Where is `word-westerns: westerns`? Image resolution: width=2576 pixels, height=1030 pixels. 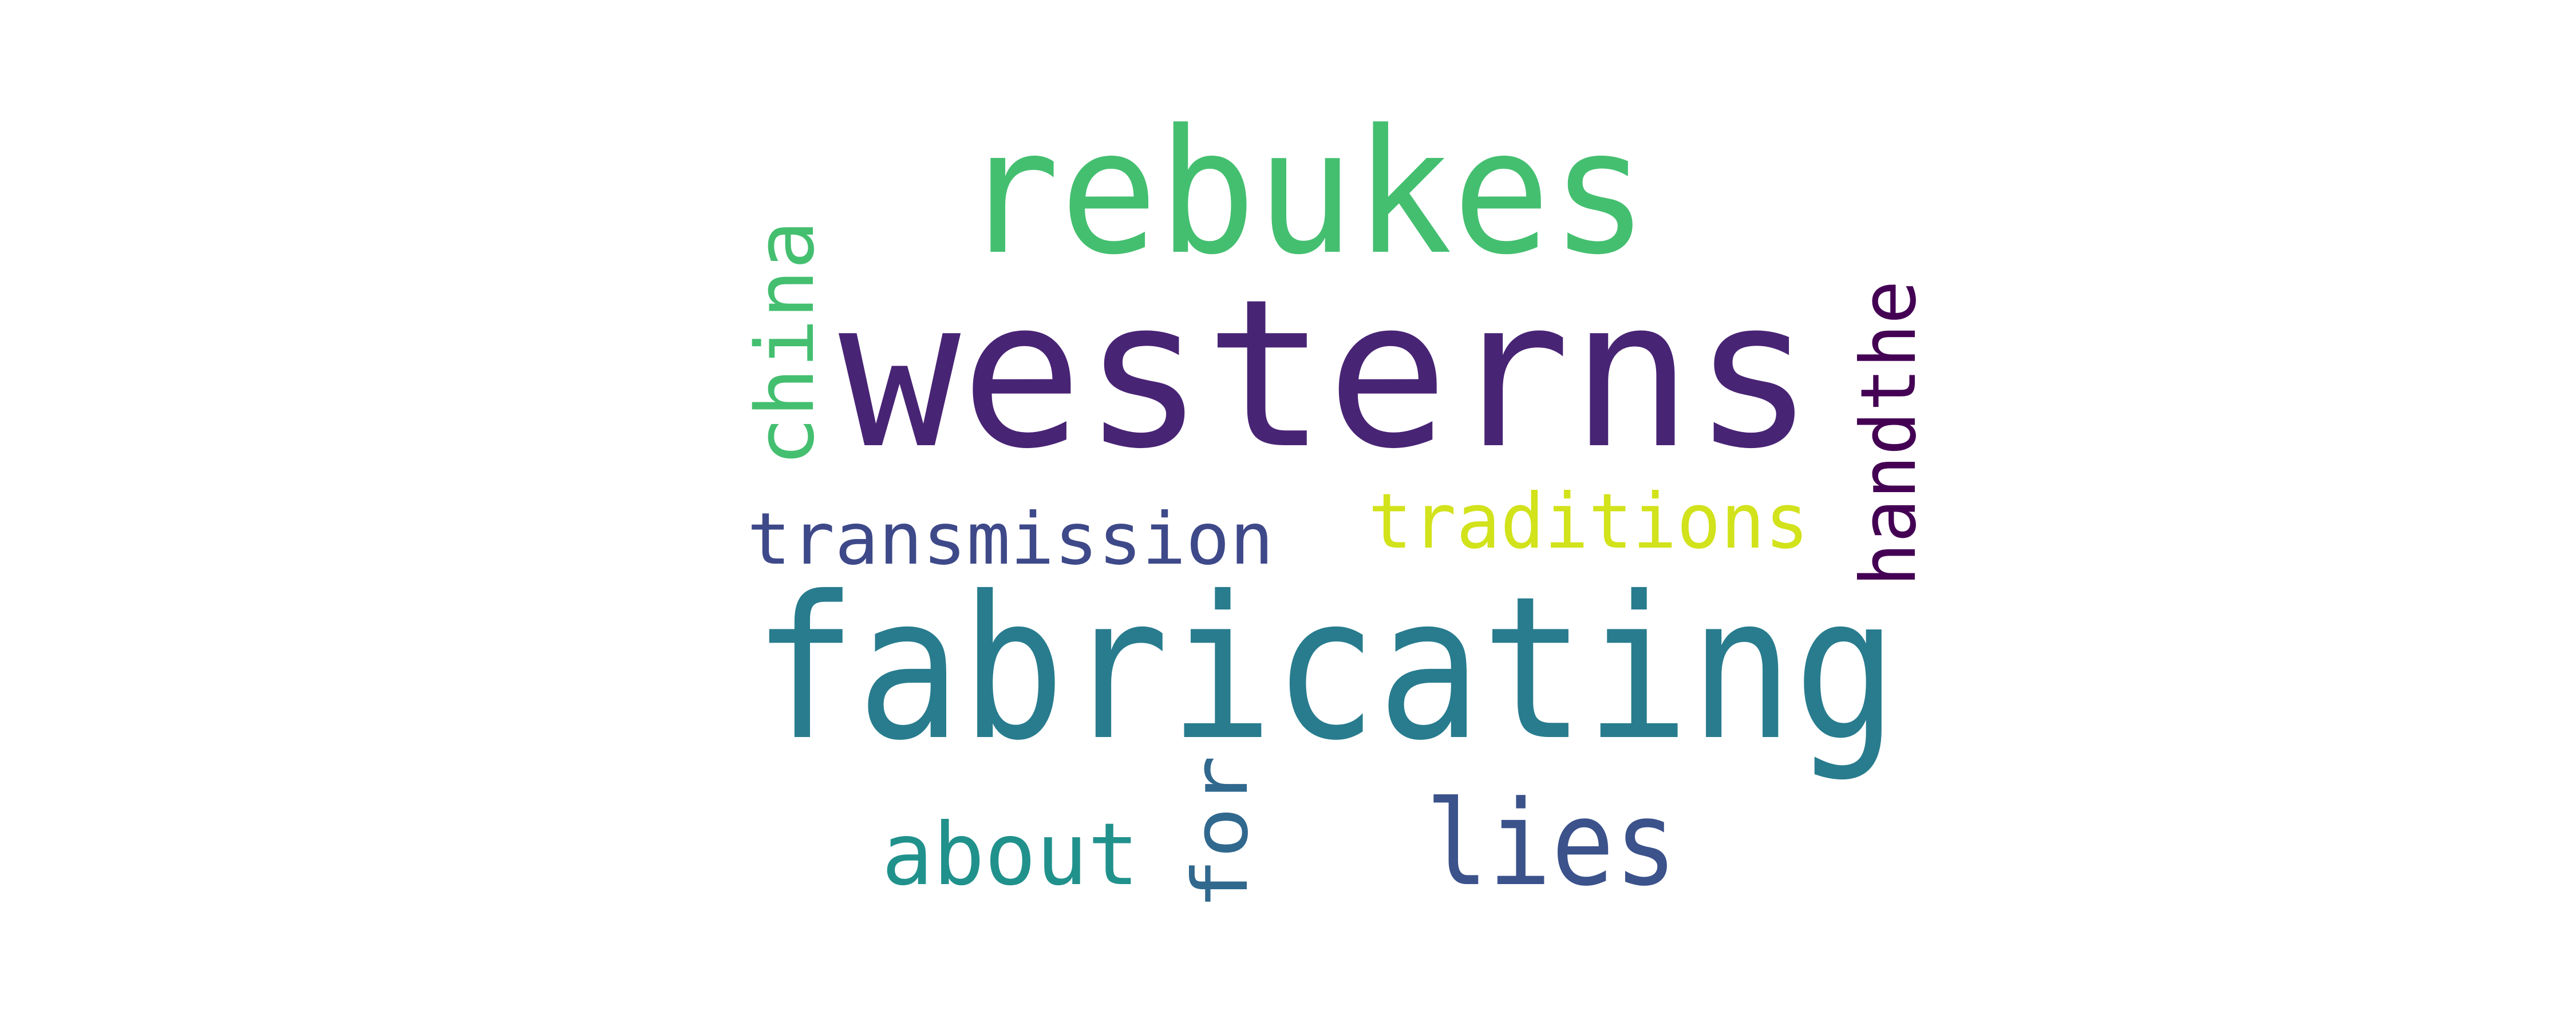 word-westerns: westerns is located at coordinates (1327, 375).